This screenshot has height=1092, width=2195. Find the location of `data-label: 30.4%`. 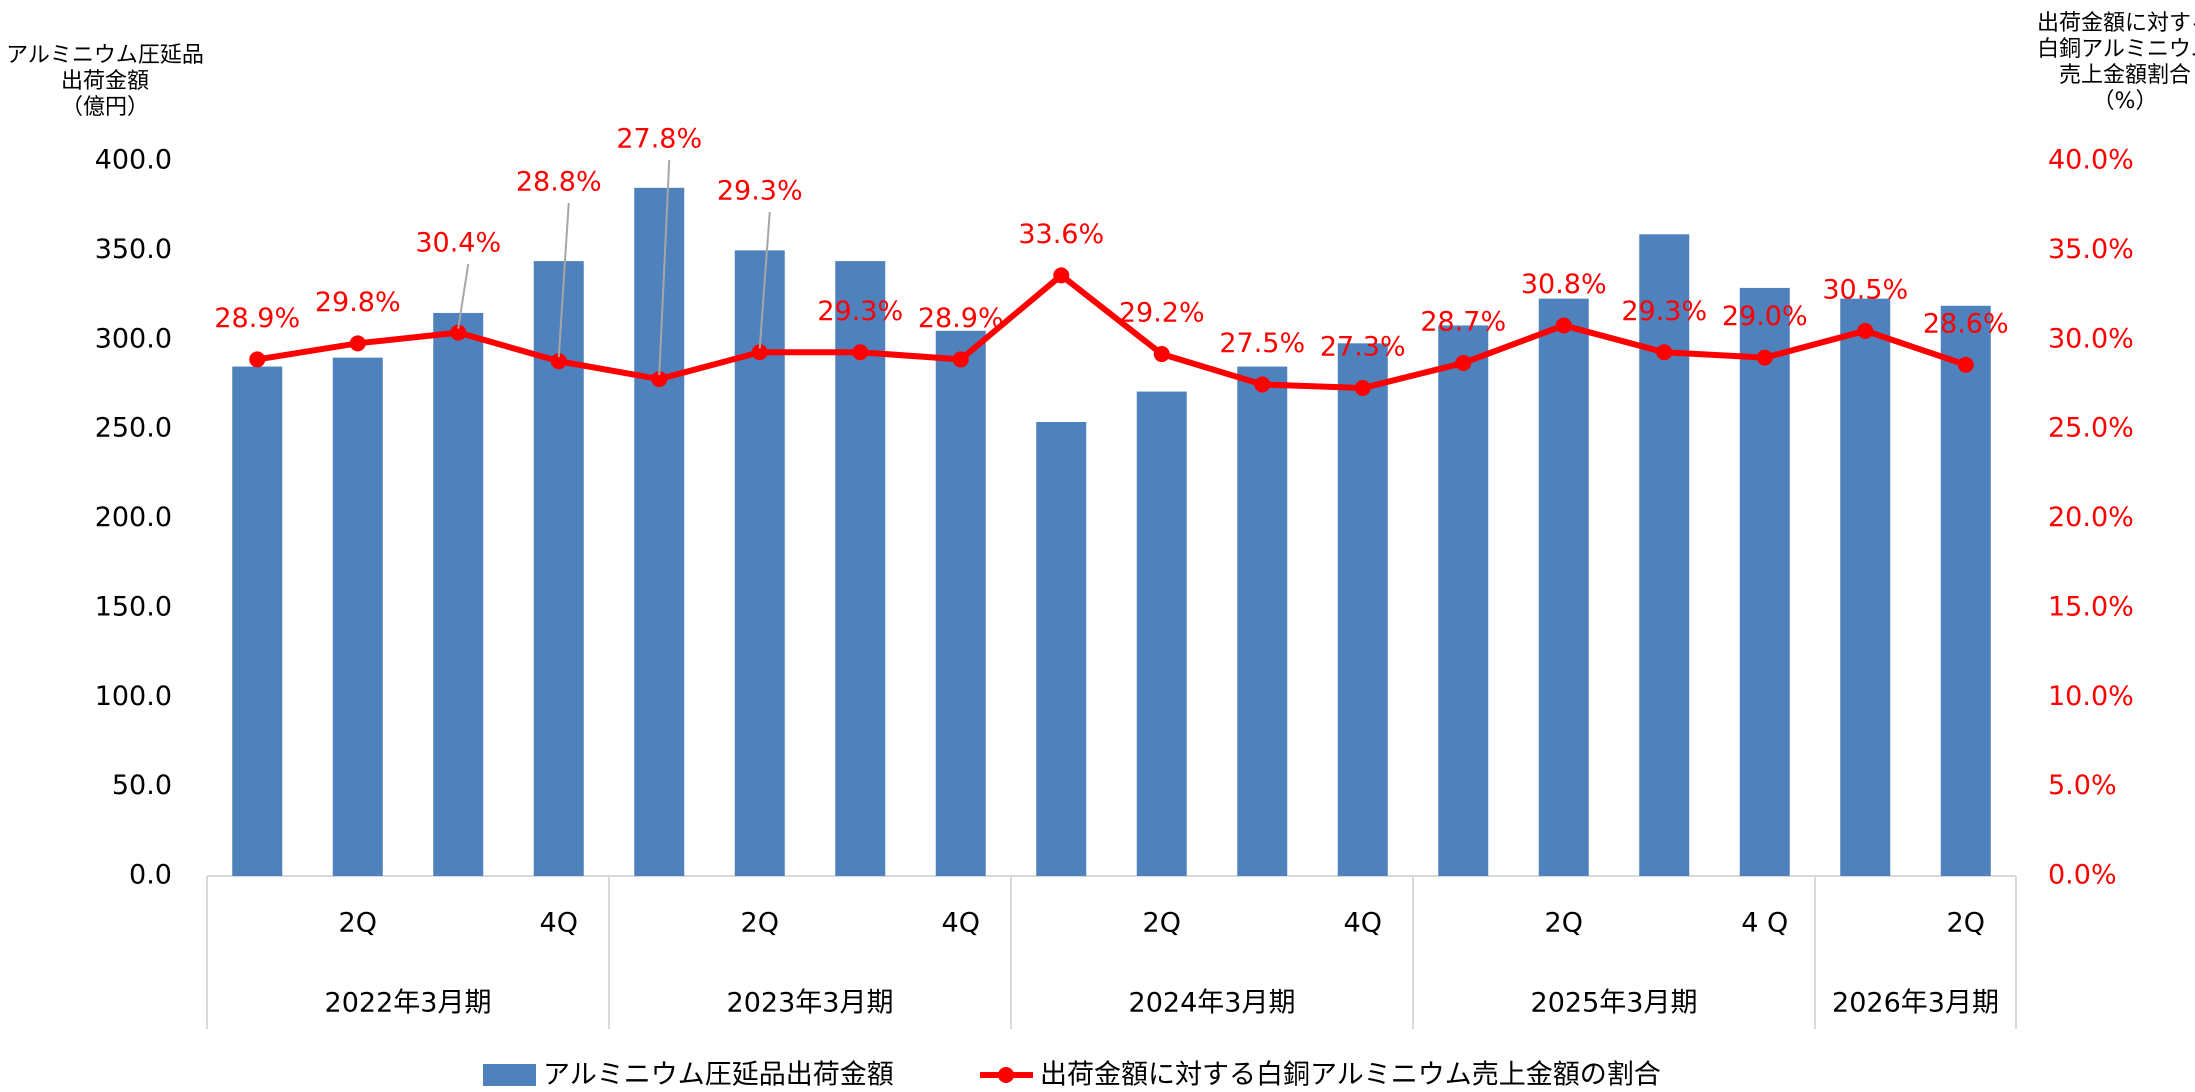

data-label: 30.4% is located at coordinates (458, 243).